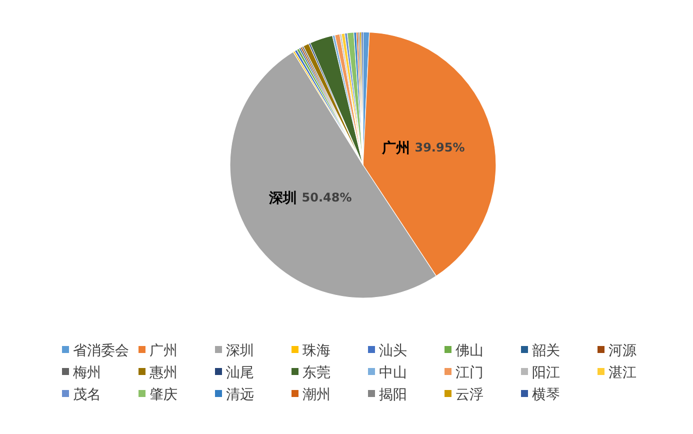 The image size is (693, 434). Describe the element at coordinates (622, 373) in the screenshot. I see `legend-label: 湛江` at that location.